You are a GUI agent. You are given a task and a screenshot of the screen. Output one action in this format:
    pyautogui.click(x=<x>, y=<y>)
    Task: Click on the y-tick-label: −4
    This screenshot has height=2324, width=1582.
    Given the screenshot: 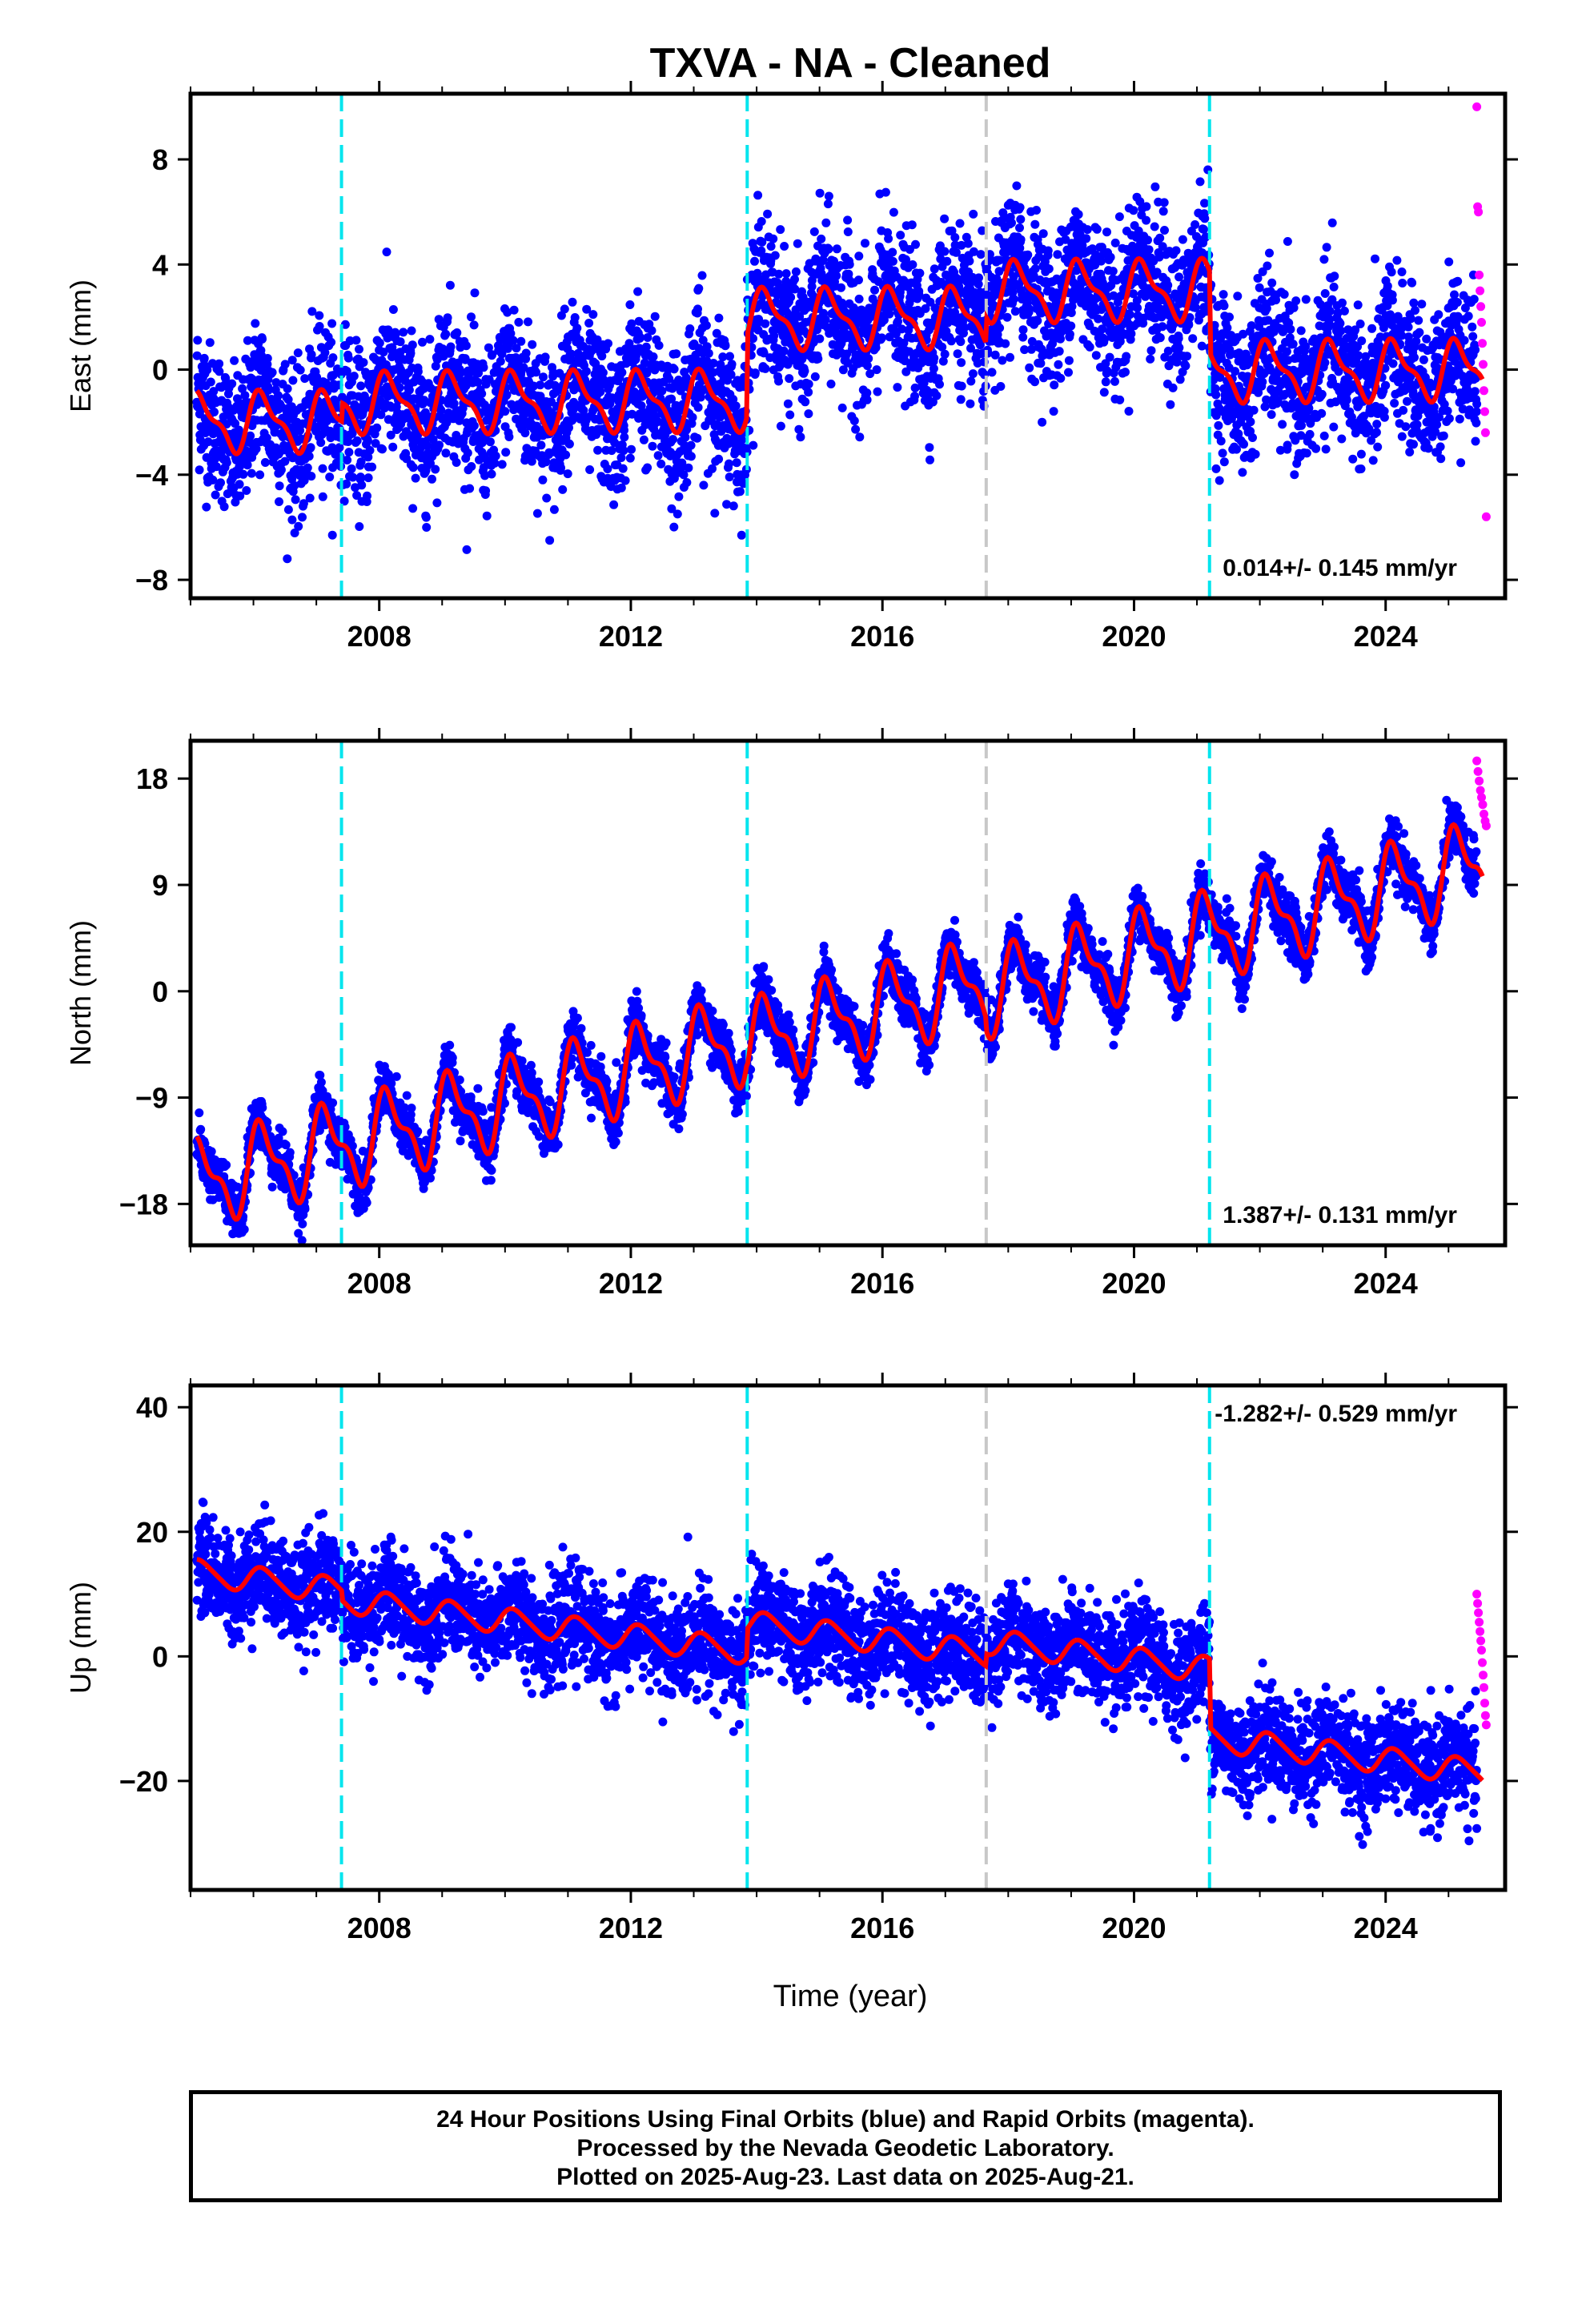 What is the action you would take?
    pyautogui.click(x=151, y=476)
    